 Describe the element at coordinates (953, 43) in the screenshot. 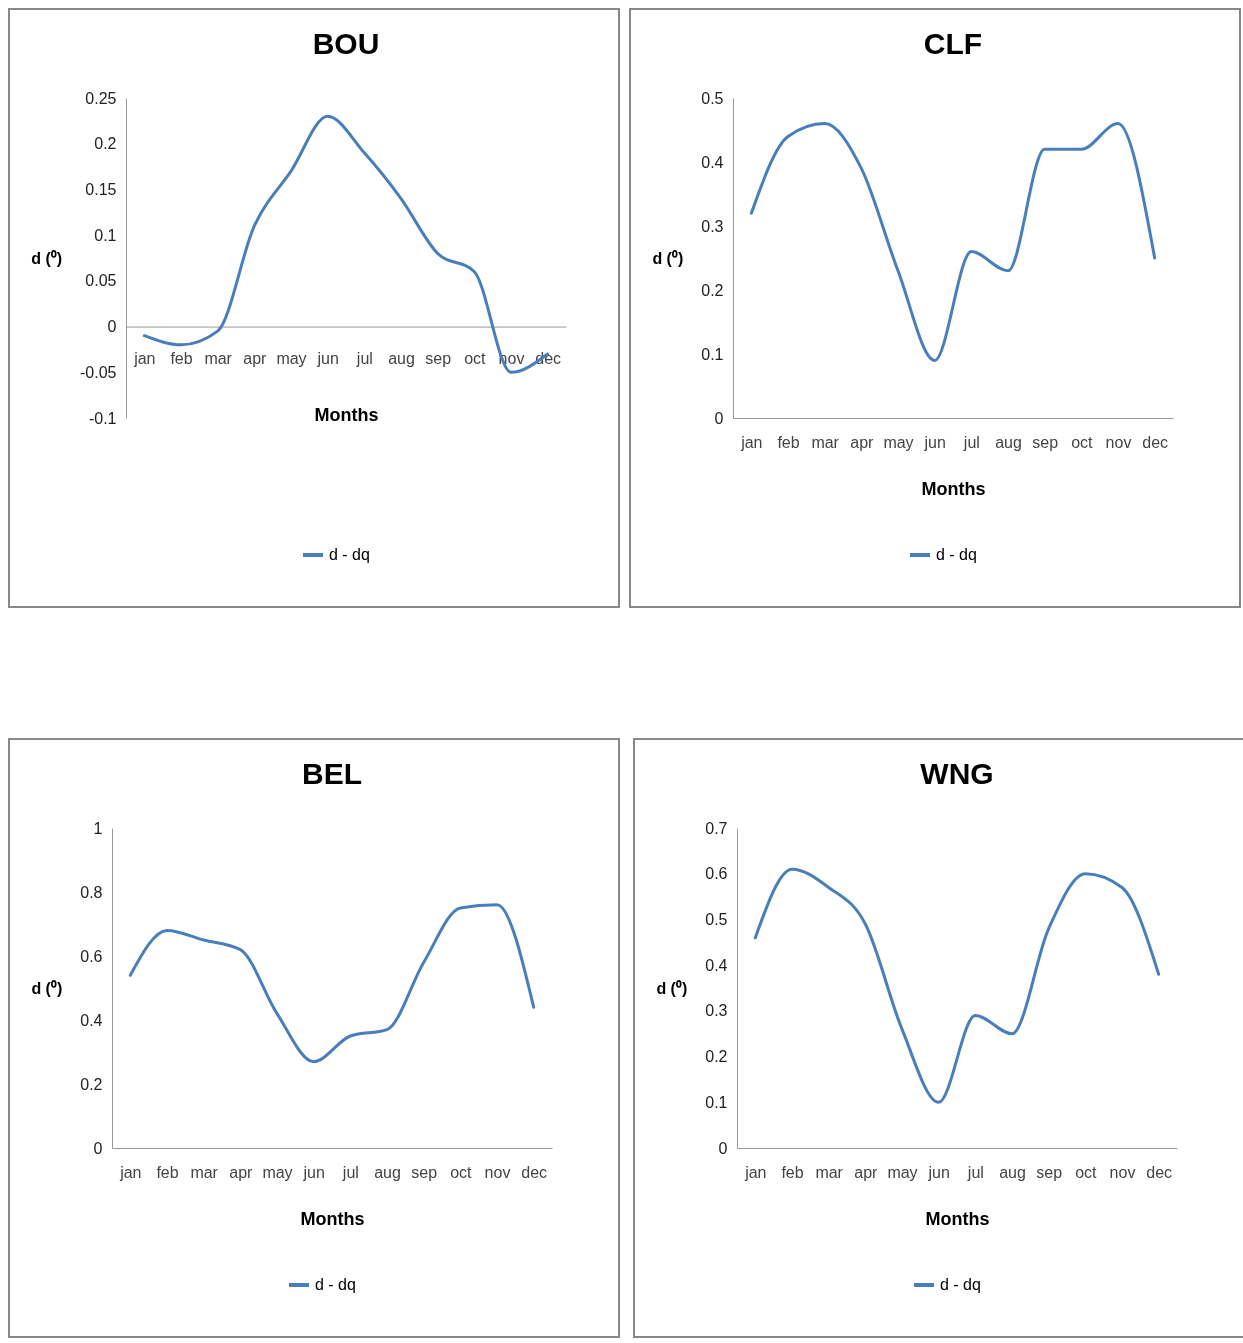

I see `chart-title: CLF` at that location.